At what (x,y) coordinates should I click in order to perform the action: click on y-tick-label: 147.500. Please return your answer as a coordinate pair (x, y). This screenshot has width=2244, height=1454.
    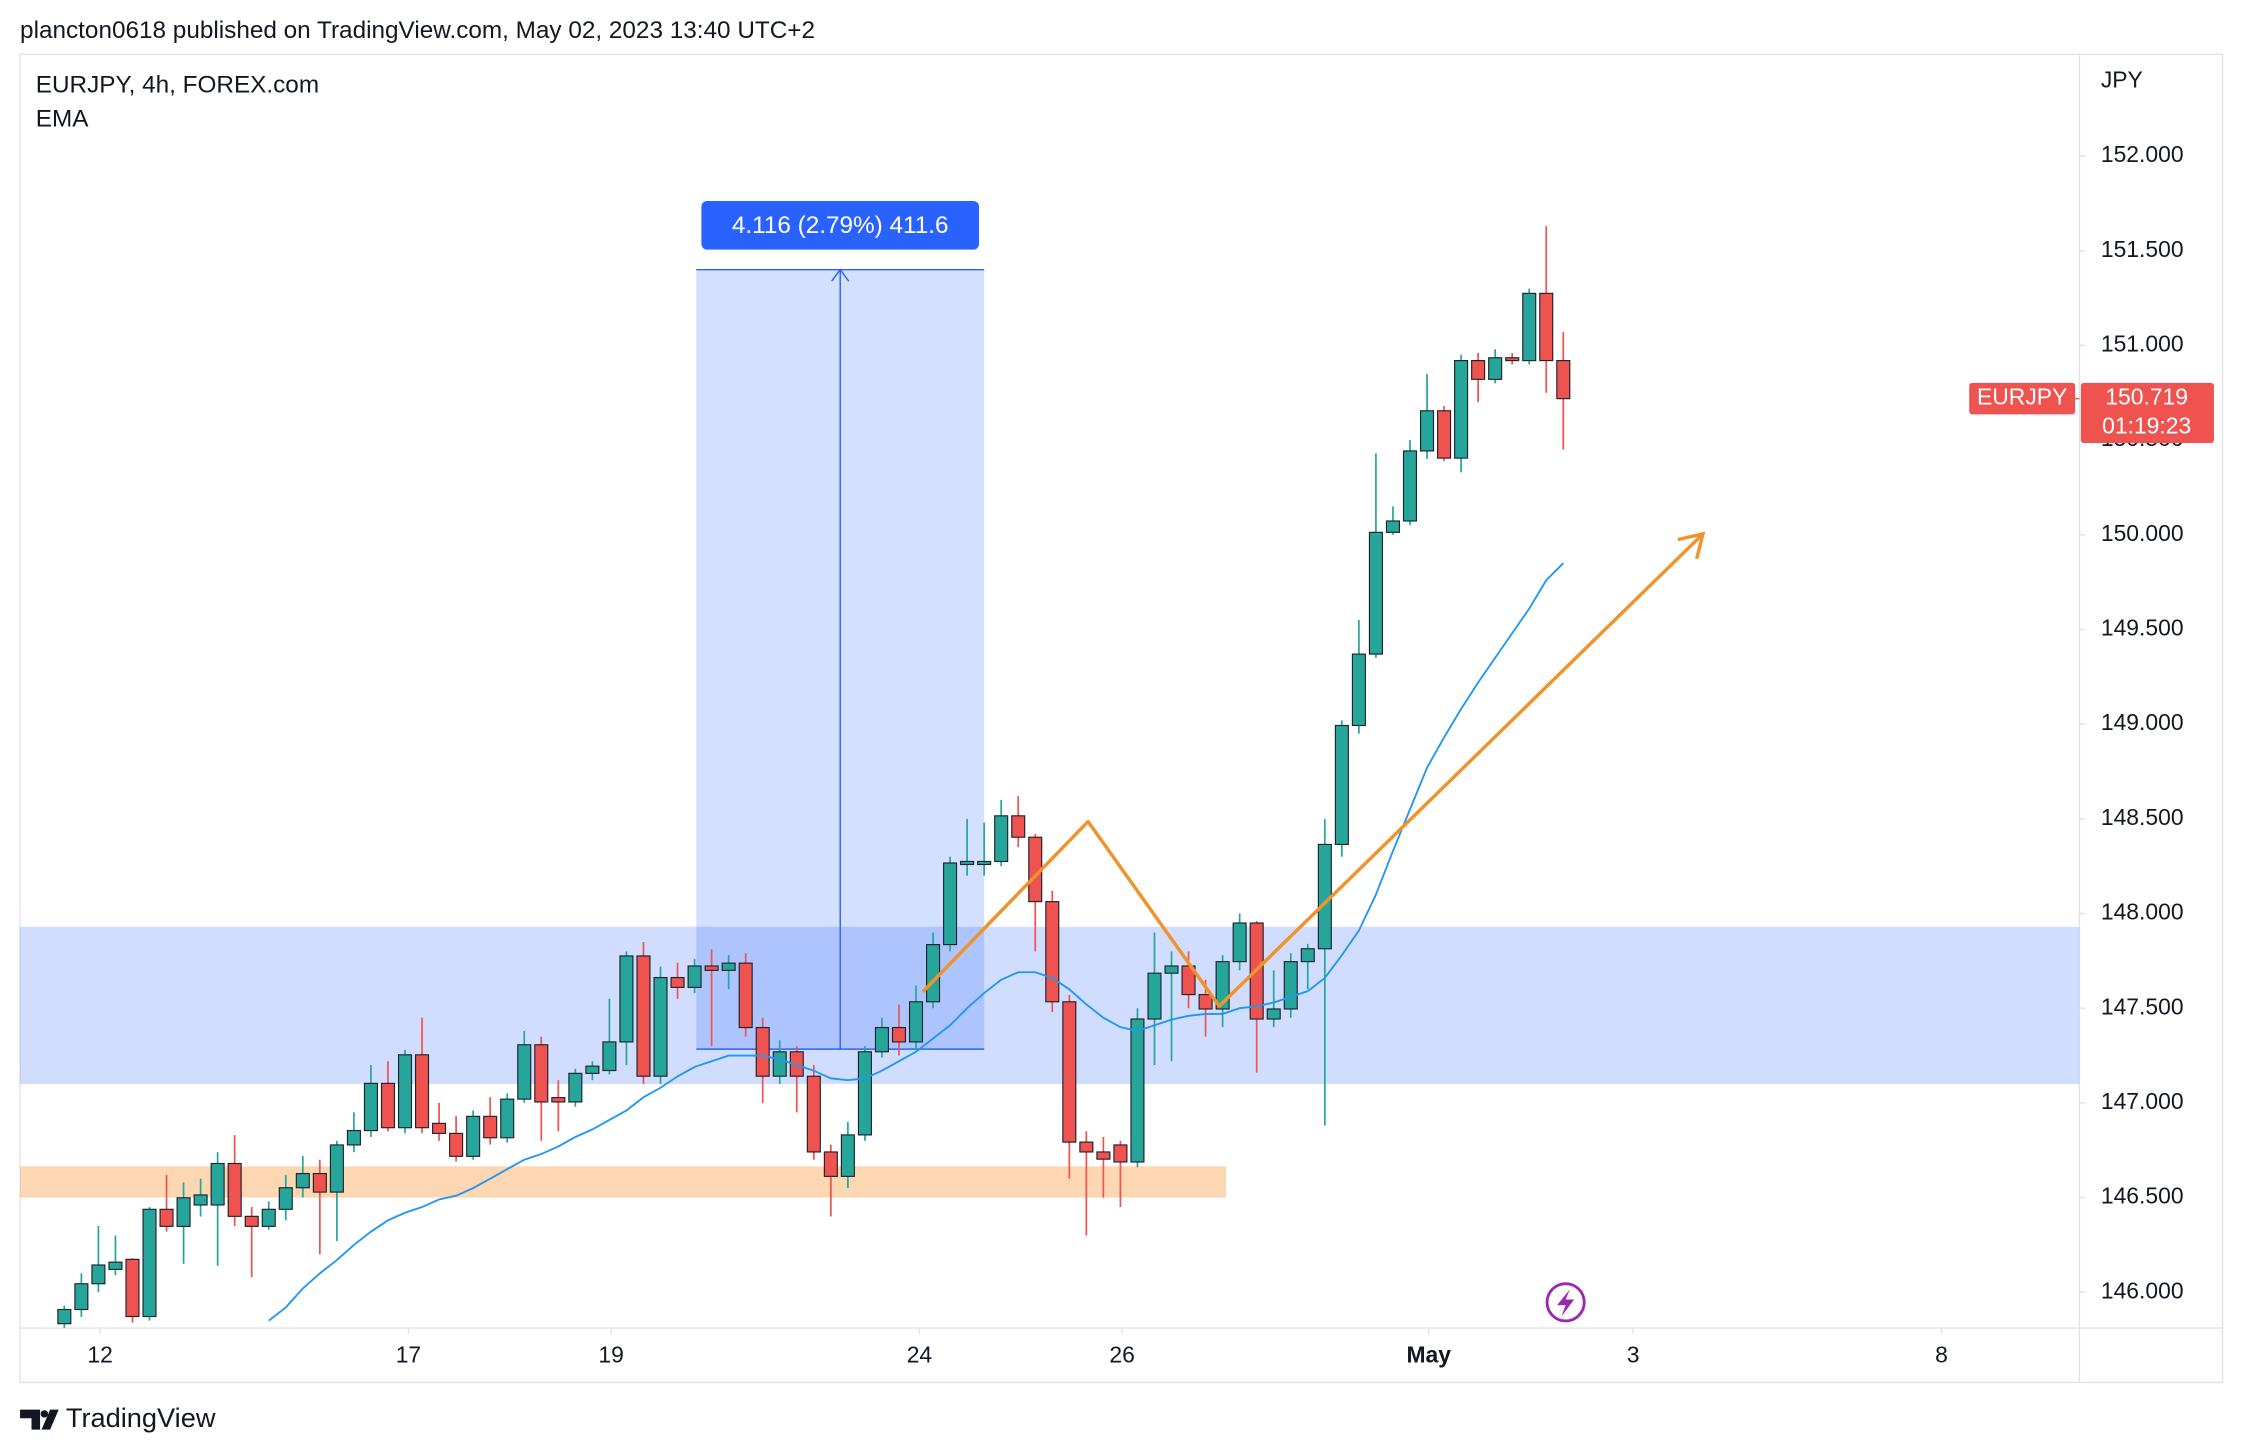
    Looking at the image, I should click on (2142, 1006).